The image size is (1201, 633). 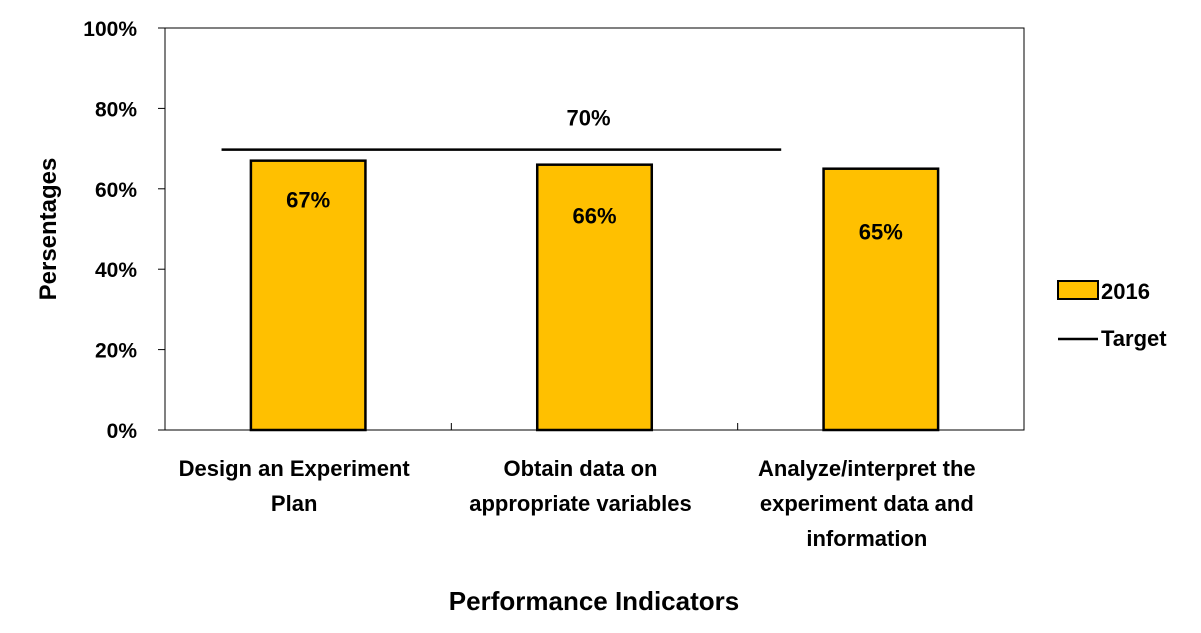 What do you see at coordinates (122, 431) in the screenshot?
I see `y-tick-label: 0%` at bounding box center [122, 431].